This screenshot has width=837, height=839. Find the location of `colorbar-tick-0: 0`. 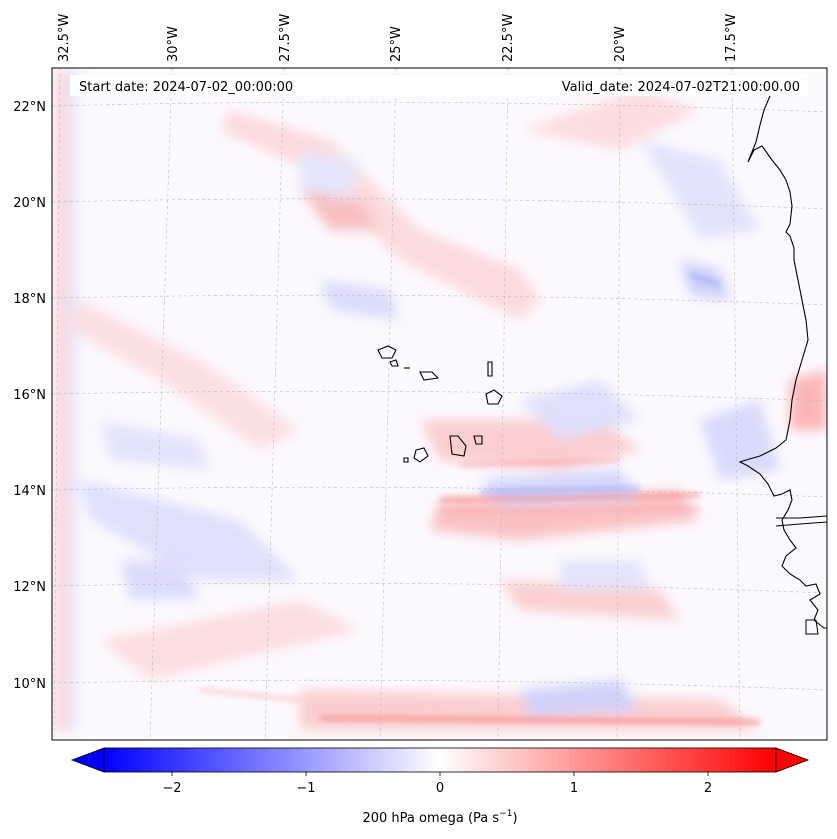

colorbar-tick-0: 0 is located at coordinates (440, 788).